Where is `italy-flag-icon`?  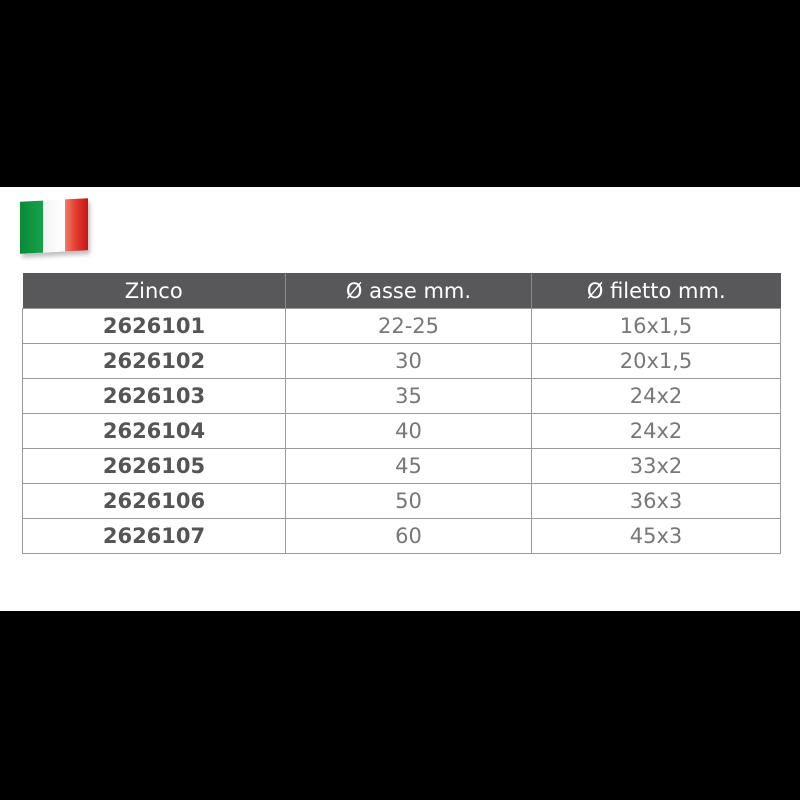 italy-flag-icon is located at coordinates (54, 226).